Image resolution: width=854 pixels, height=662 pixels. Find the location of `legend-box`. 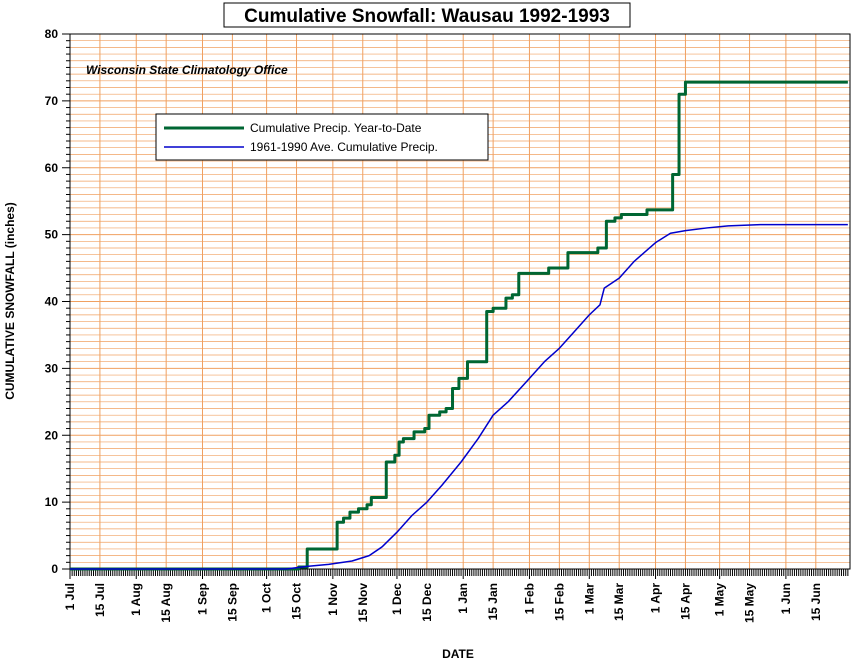

legend-box is located at coordinates (322, 137).